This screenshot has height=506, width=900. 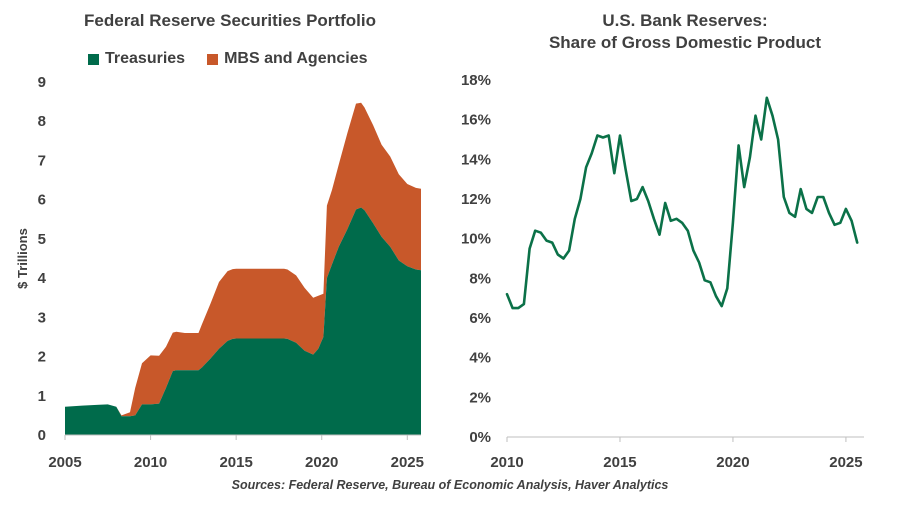 I want to click on left-y-axis-label: $ Trillions, so click(x=22, y=258).